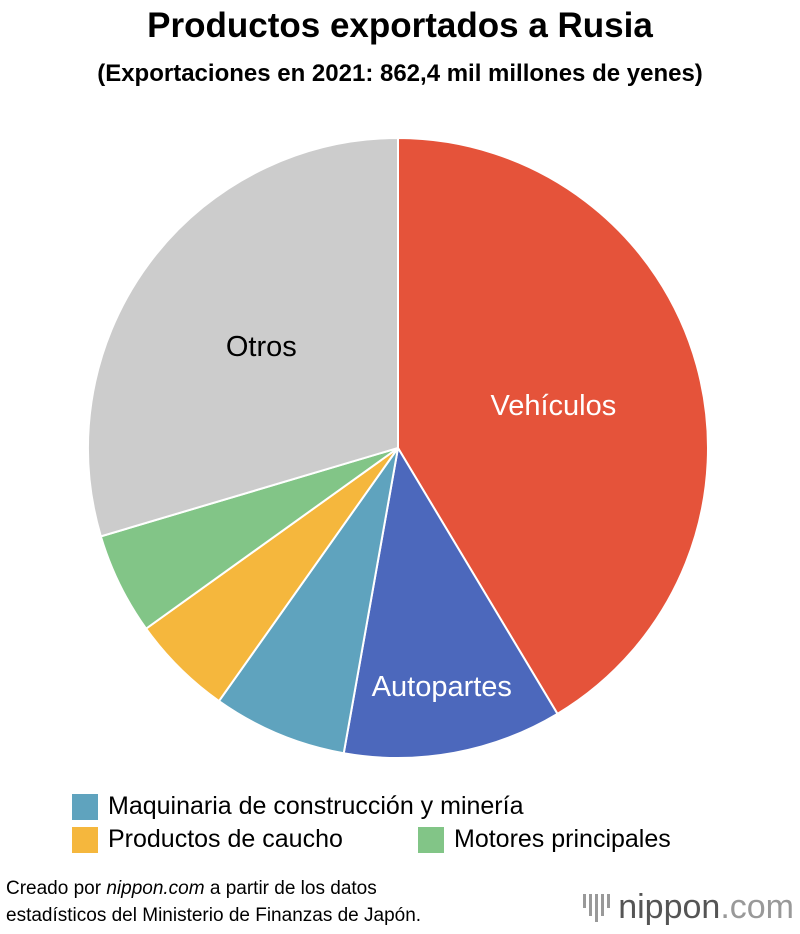 The image size is (800, 934). What do you see at coordinates (562, 839) in the screenshot?
I see `legend-label: Motores principales` at bounding box center [562, 839].